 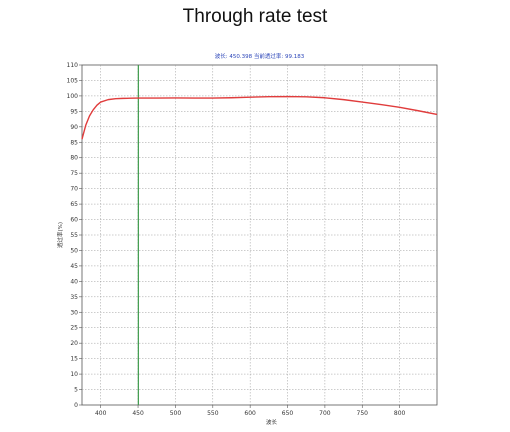 I want to click on y-tick-label: 0, so click(x=76, y=405).